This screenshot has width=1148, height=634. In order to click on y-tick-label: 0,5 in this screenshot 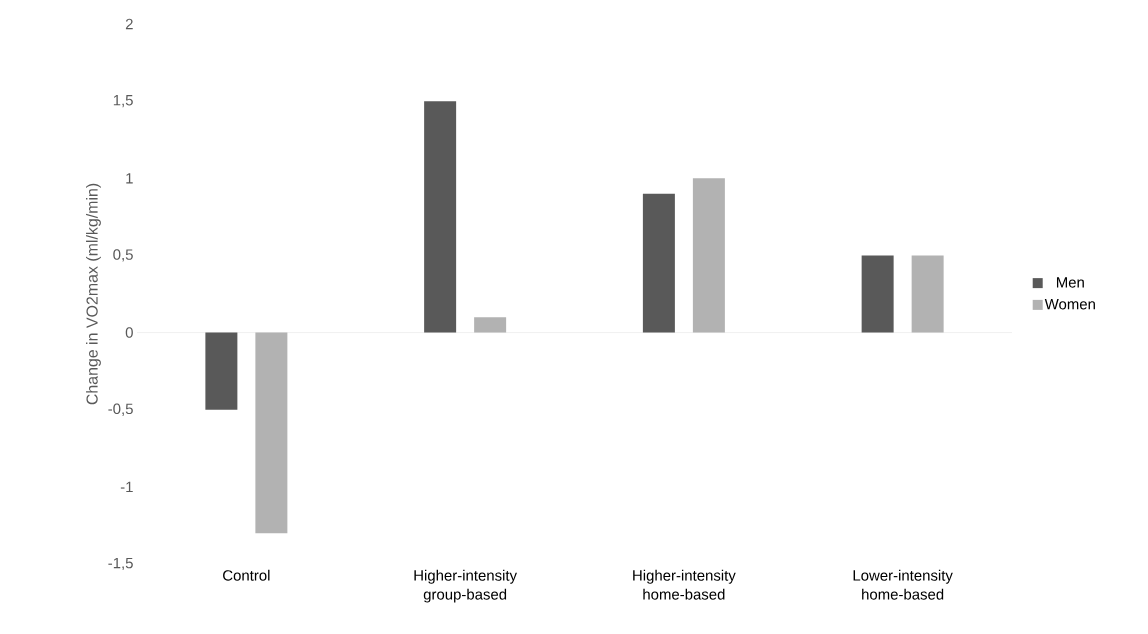, I will do `click(123, 255)`.